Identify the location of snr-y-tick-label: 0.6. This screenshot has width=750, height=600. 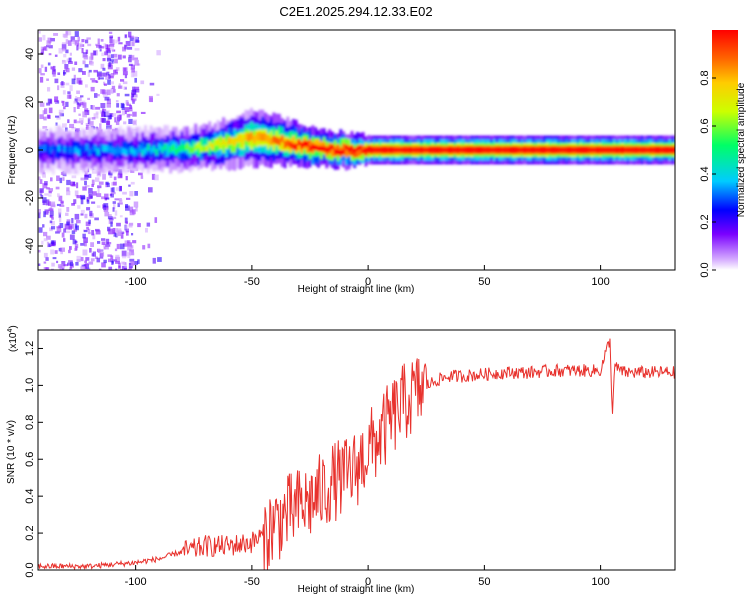
(30, 459).